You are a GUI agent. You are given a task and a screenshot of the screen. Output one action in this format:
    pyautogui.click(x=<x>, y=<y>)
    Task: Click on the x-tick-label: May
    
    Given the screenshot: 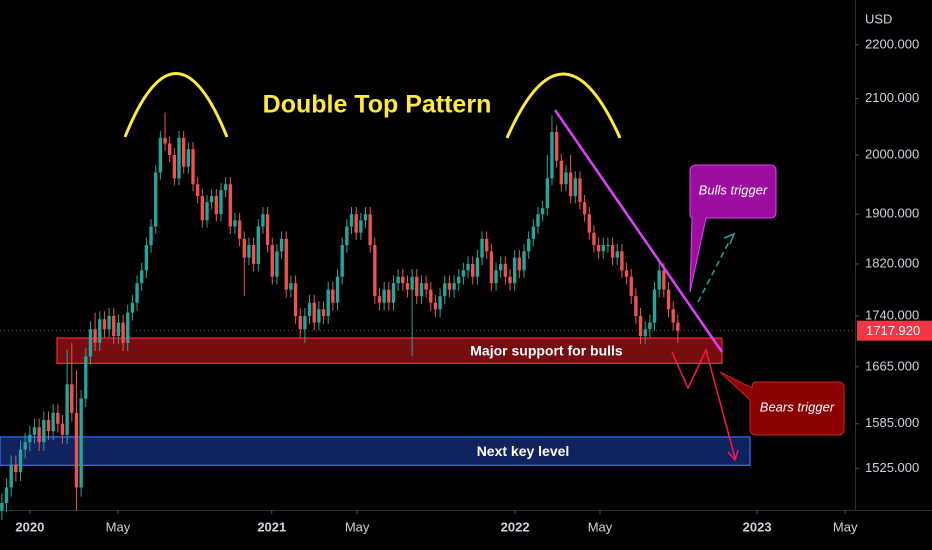 What is the action you would take?
    pyautogui.click(x=845, y=526)
    